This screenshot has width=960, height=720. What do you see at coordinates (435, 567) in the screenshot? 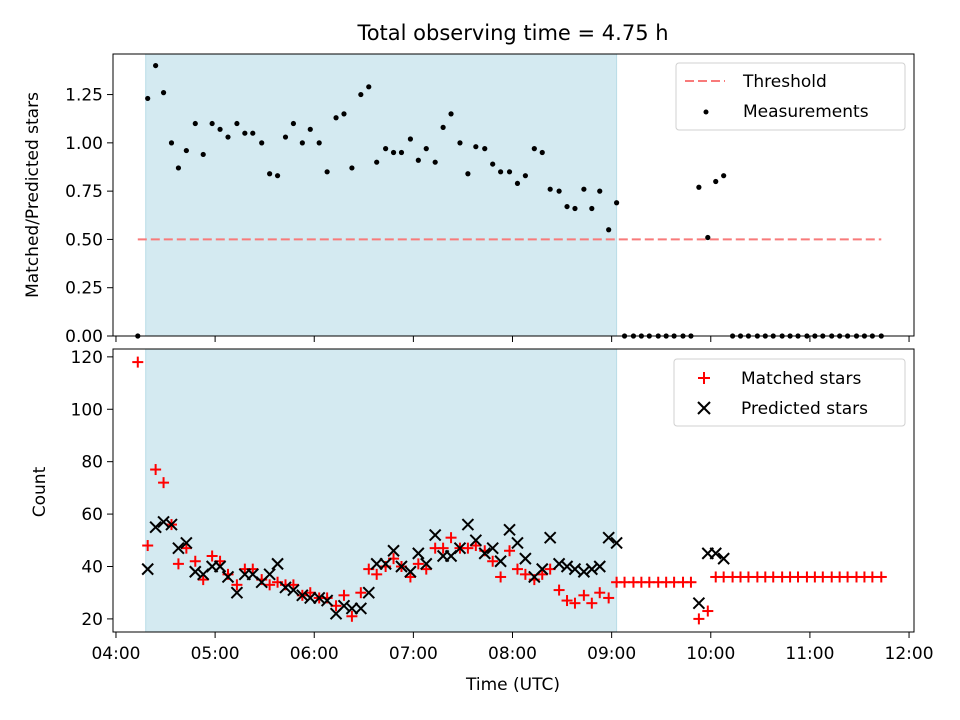
I see `predicted-stars-points` at bounding box center [435, 567].